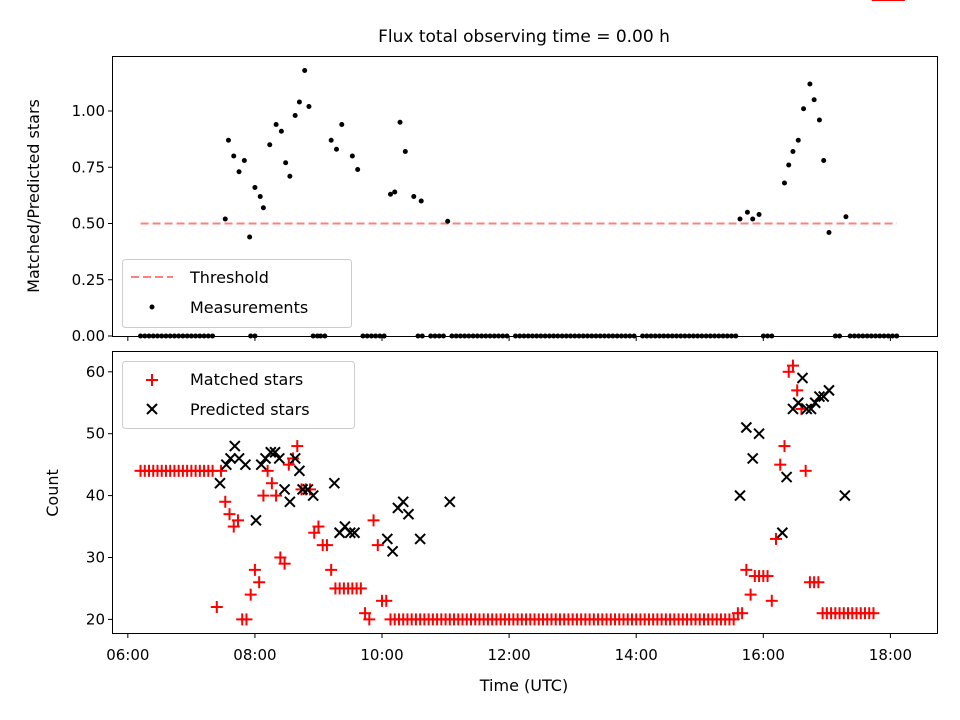 This screenshot has width=960, height=720. What do you see at coordinates (524, 37) in the screenshot?
I see `chart-title: Flux total observing time = 0.00 h` at bounding box center [524, 37].